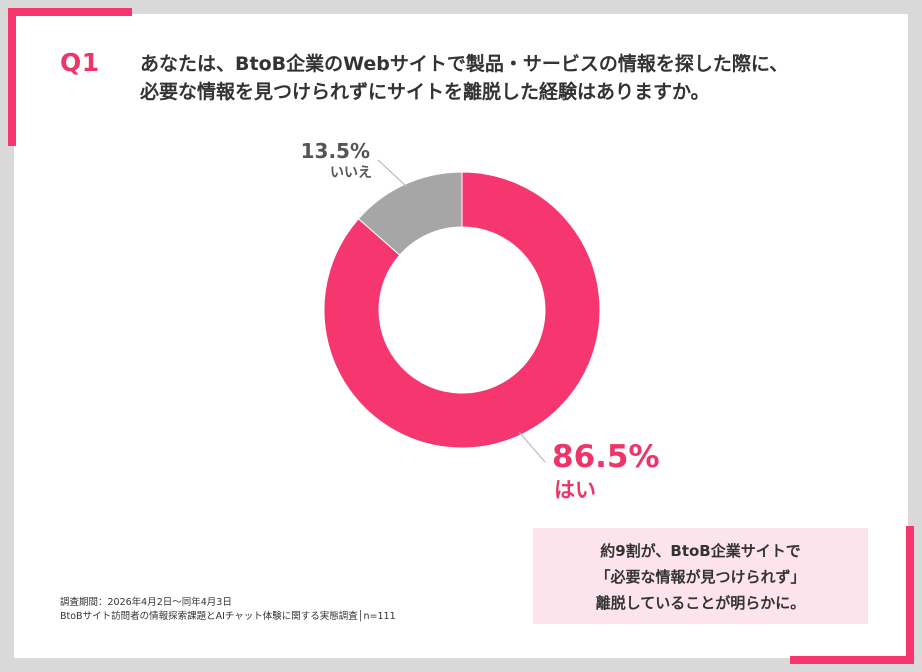  What do you see at coordinates (70, 12) in the screenshot?
I see `corner-accent-top-left` at bounding box center [70, 12].